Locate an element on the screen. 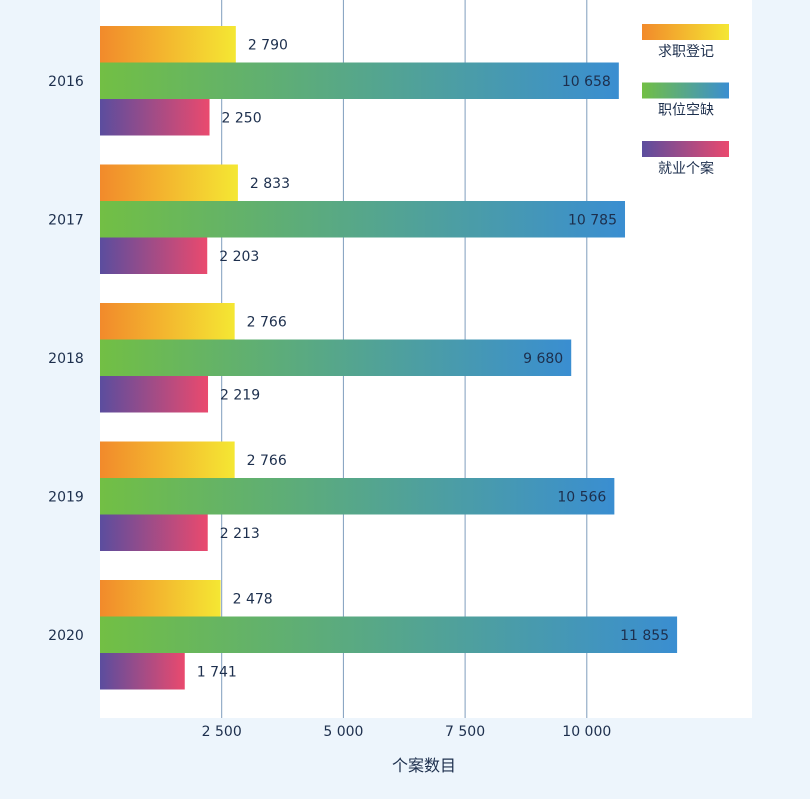 The image size is (810, 799). category-label: 2020 is located at coordinates (66, 636).